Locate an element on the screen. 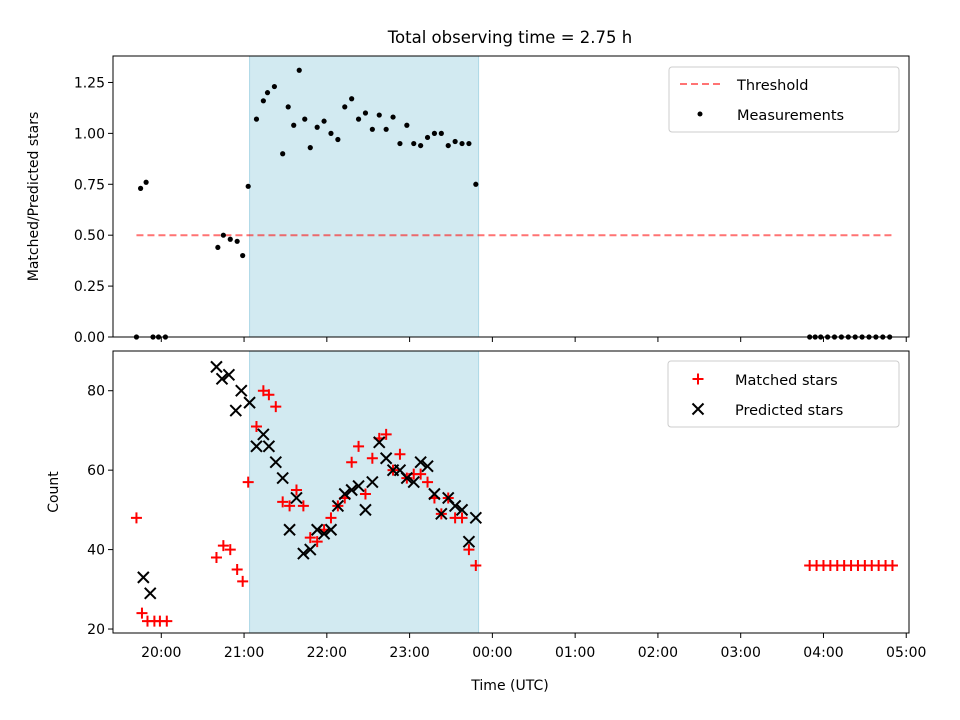 The height and width of the screenshot is (720, 960). x-tick-label: 01:00 is located at coordinates (575, 653).